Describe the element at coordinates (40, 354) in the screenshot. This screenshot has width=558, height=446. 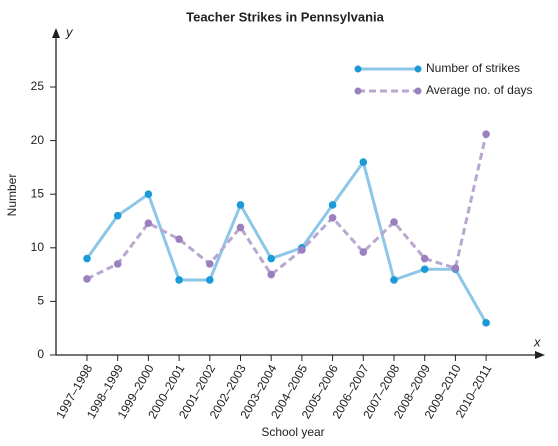
I see `y-tick-label: 0` at that location.